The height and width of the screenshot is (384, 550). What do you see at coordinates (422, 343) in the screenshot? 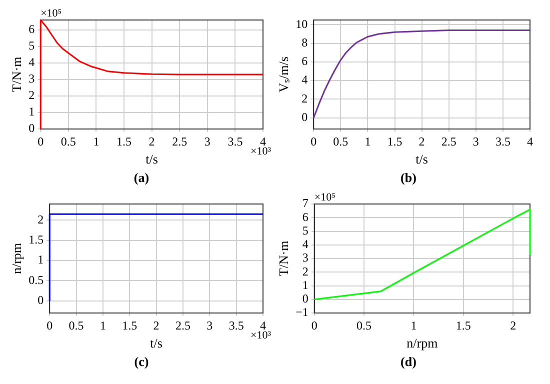
I see `x-axis-title: n/rpm` at bounding box center [422, 343].